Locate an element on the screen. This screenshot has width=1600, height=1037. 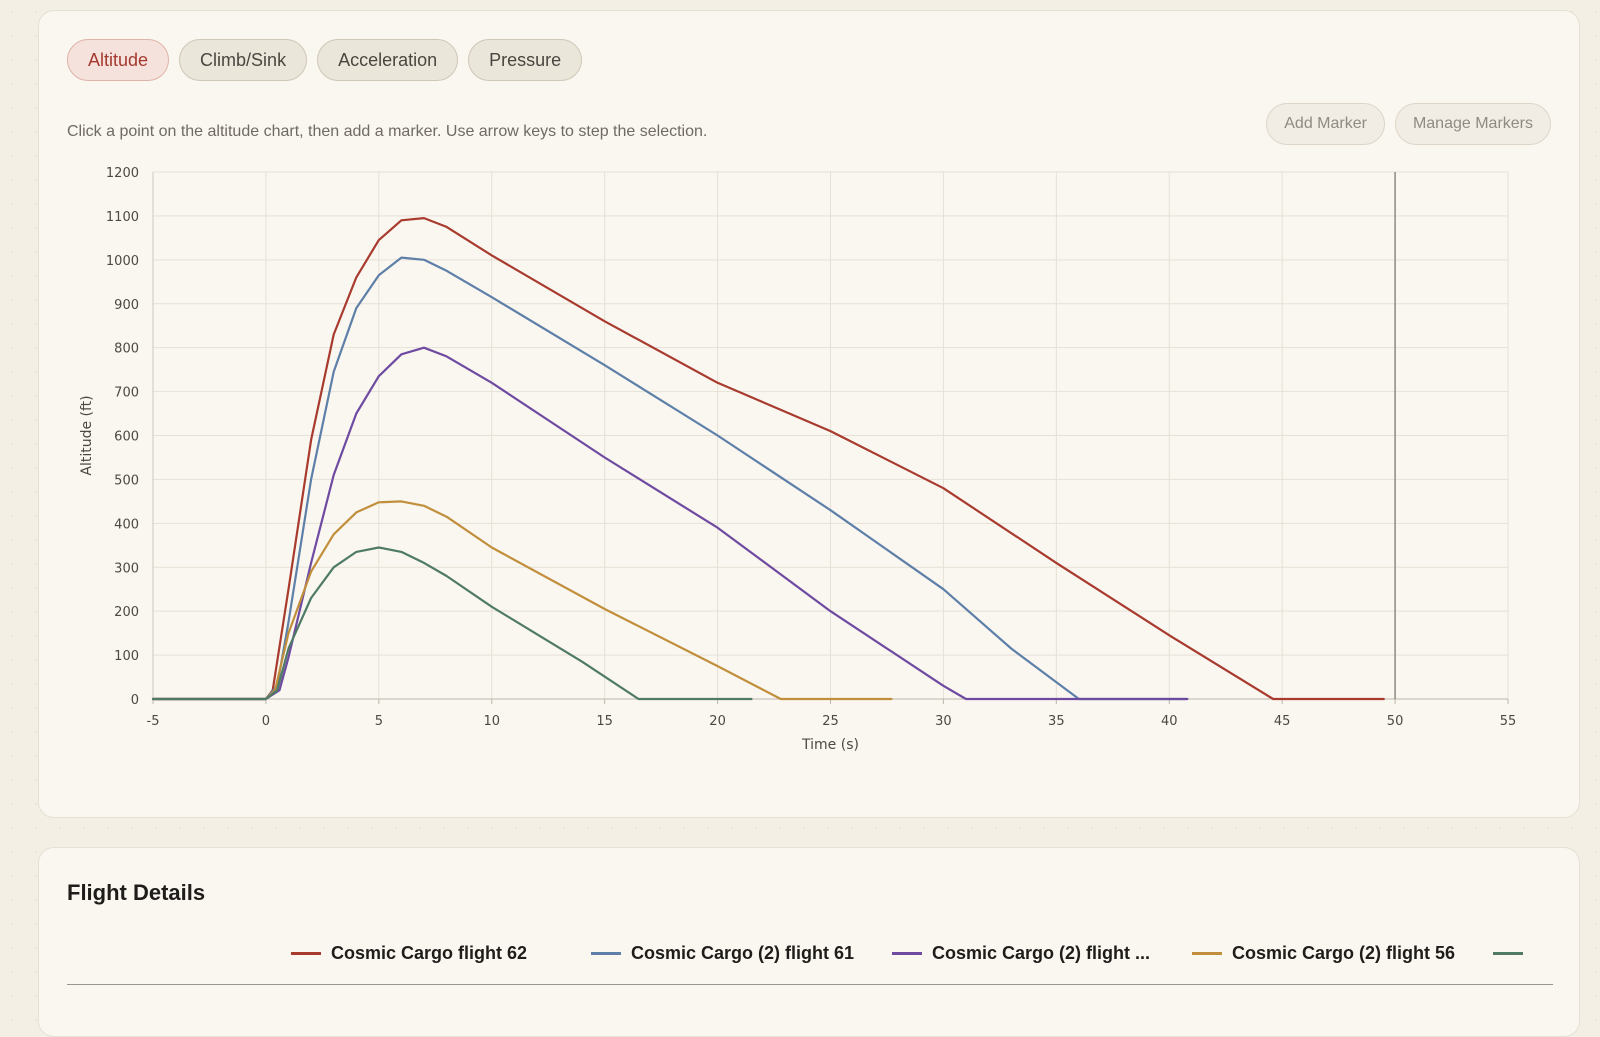
manage-markers-button: Manage Markers is located at coordinates (1472, 124).